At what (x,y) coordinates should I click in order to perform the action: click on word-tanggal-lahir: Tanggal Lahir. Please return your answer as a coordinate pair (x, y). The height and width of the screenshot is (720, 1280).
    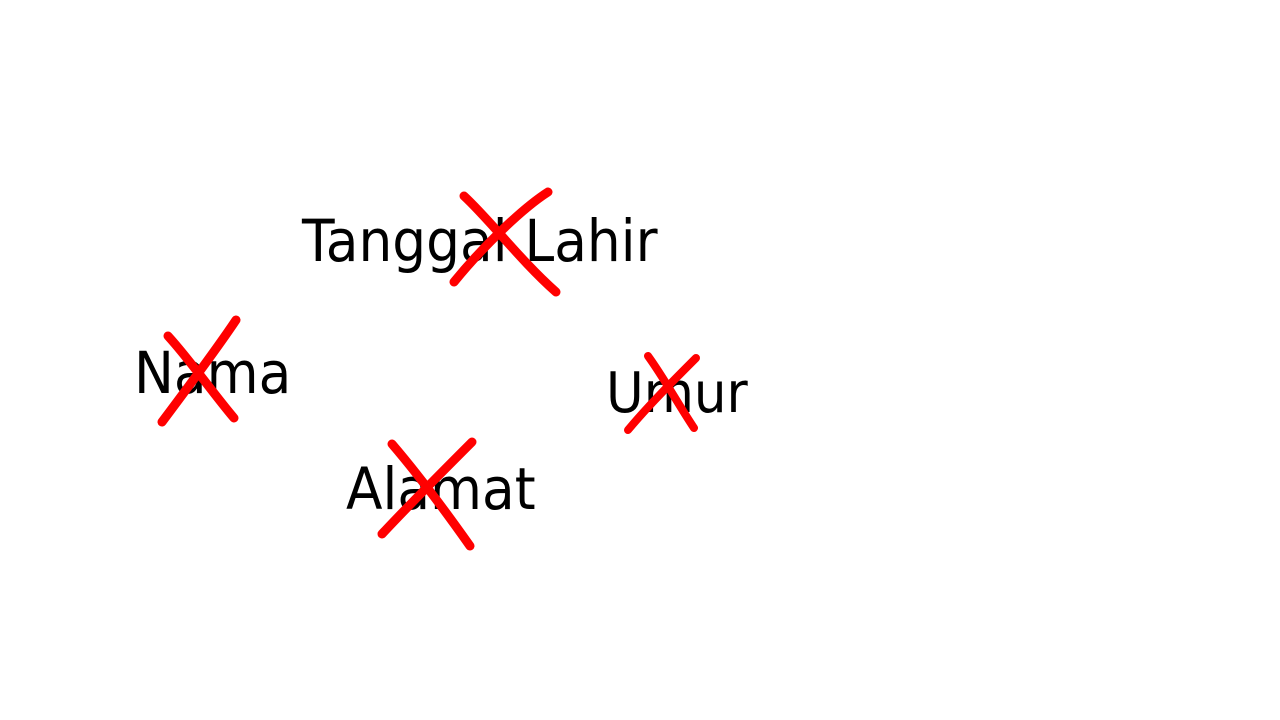
    Looking at the image, I should click on (480, 241).